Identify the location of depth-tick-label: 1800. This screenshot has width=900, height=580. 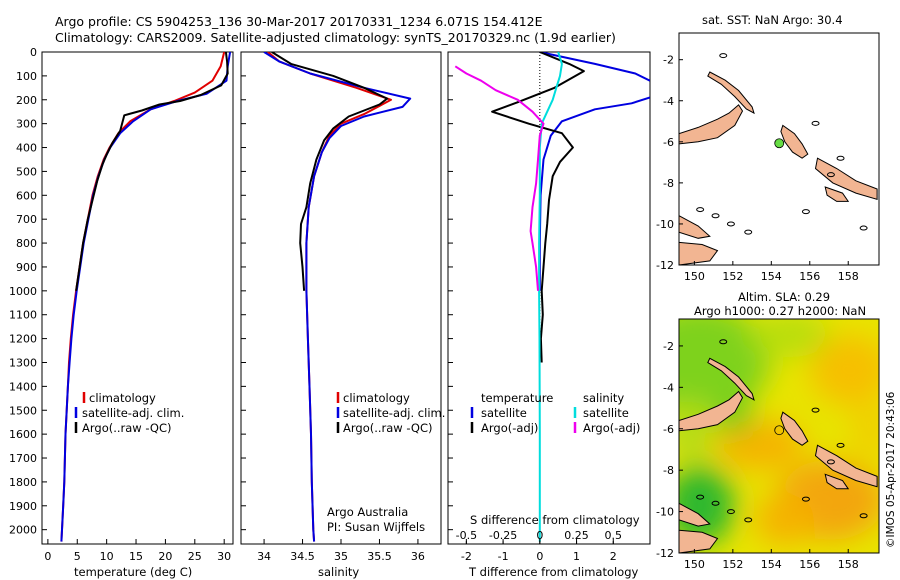
(23, 482).